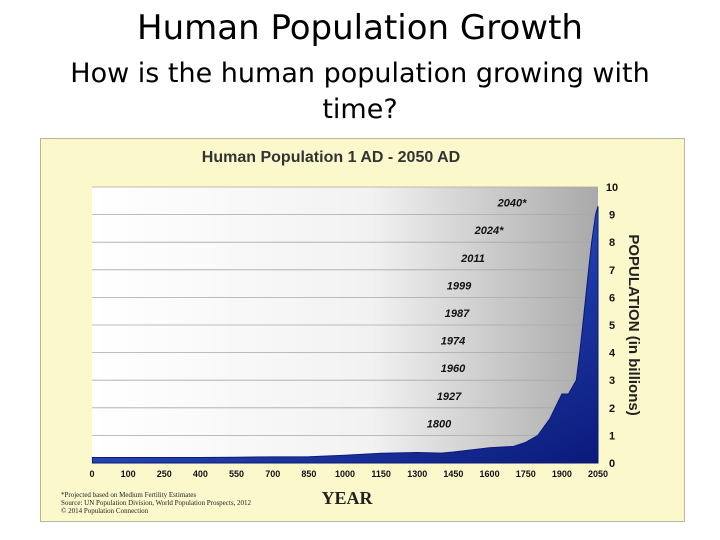 The height and width of the screenshot is (540, 720). I want to click on y-axis-ticks: 0 1 2 3 4 5 6 7 8 9 10, so click(612, 326).